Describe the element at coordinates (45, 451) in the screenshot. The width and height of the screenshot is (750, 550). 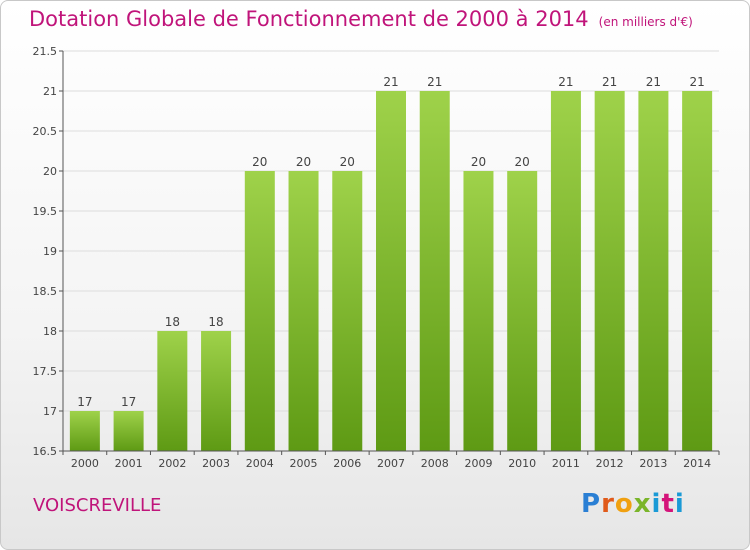
I see `y-tick-label: 16.5` at that location.